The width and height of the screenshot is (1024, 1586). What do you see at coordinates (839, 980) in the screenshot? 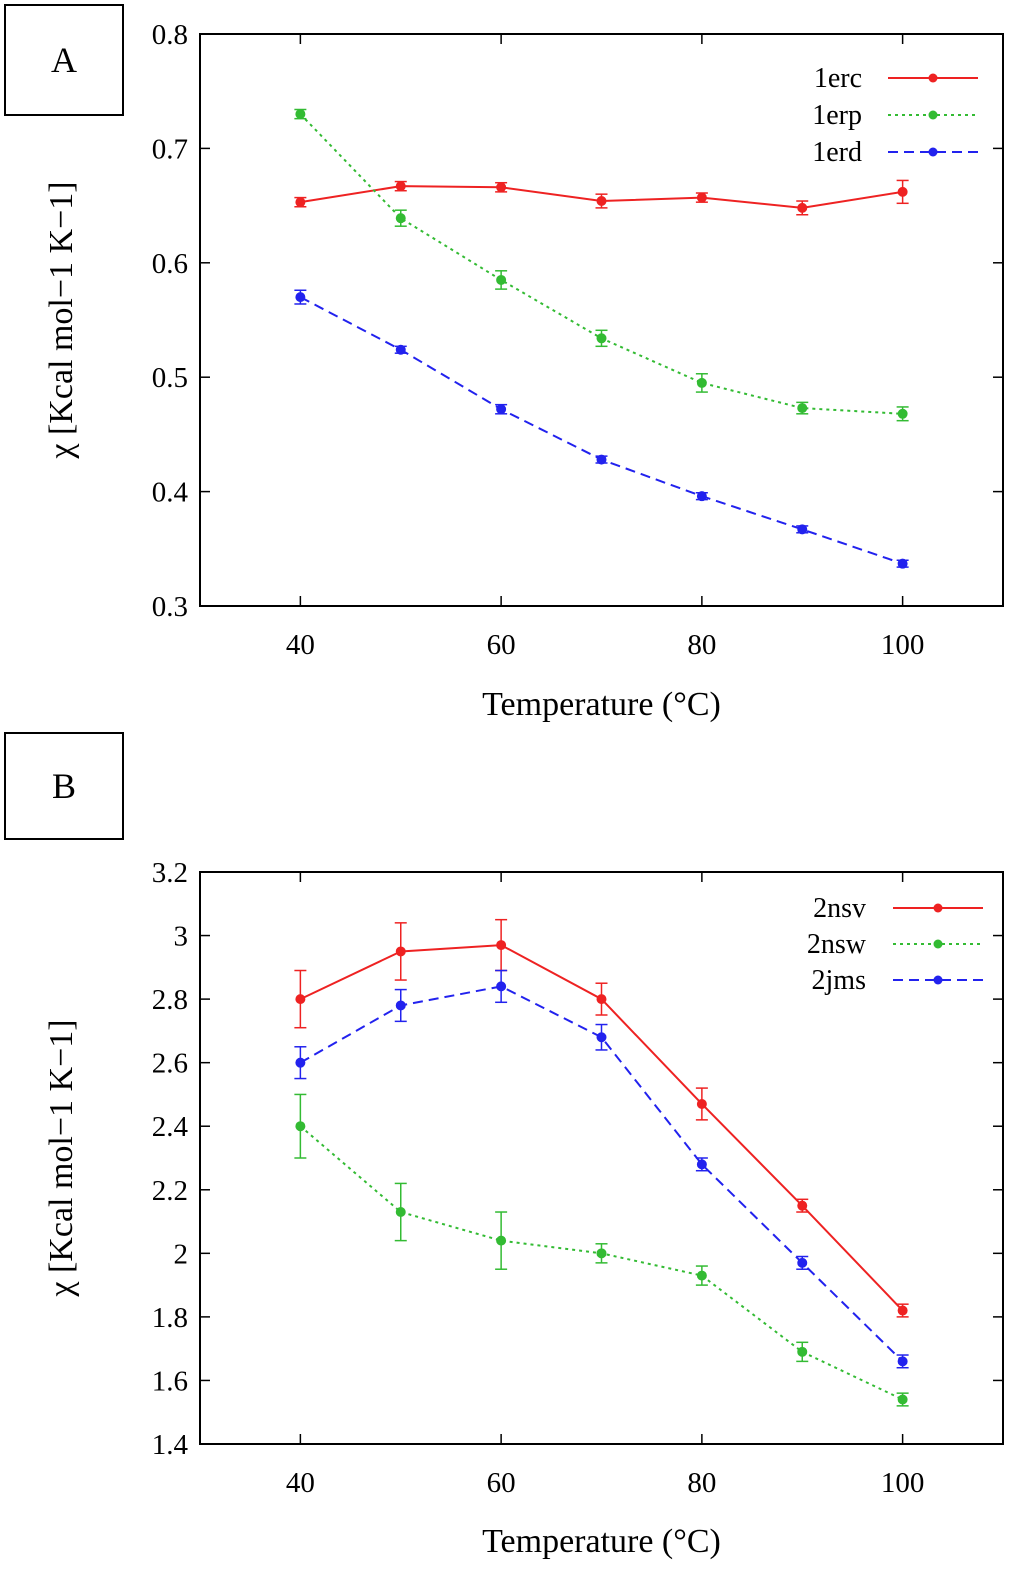
I see `legend-label: 2jms` at bounding box center [839, 980].